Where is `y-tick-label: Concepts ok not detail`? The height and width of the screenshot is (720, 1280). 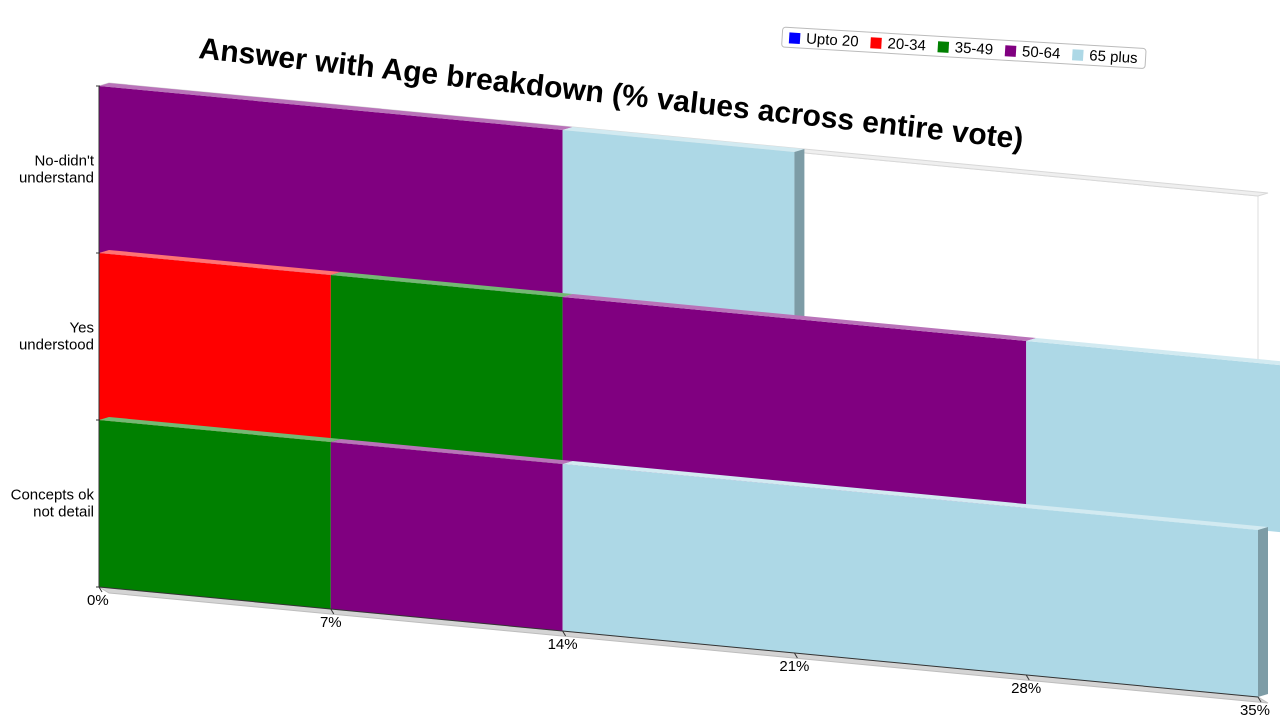
y-tick-label: Concepts ok not detail is located at coordinates (53, 504).